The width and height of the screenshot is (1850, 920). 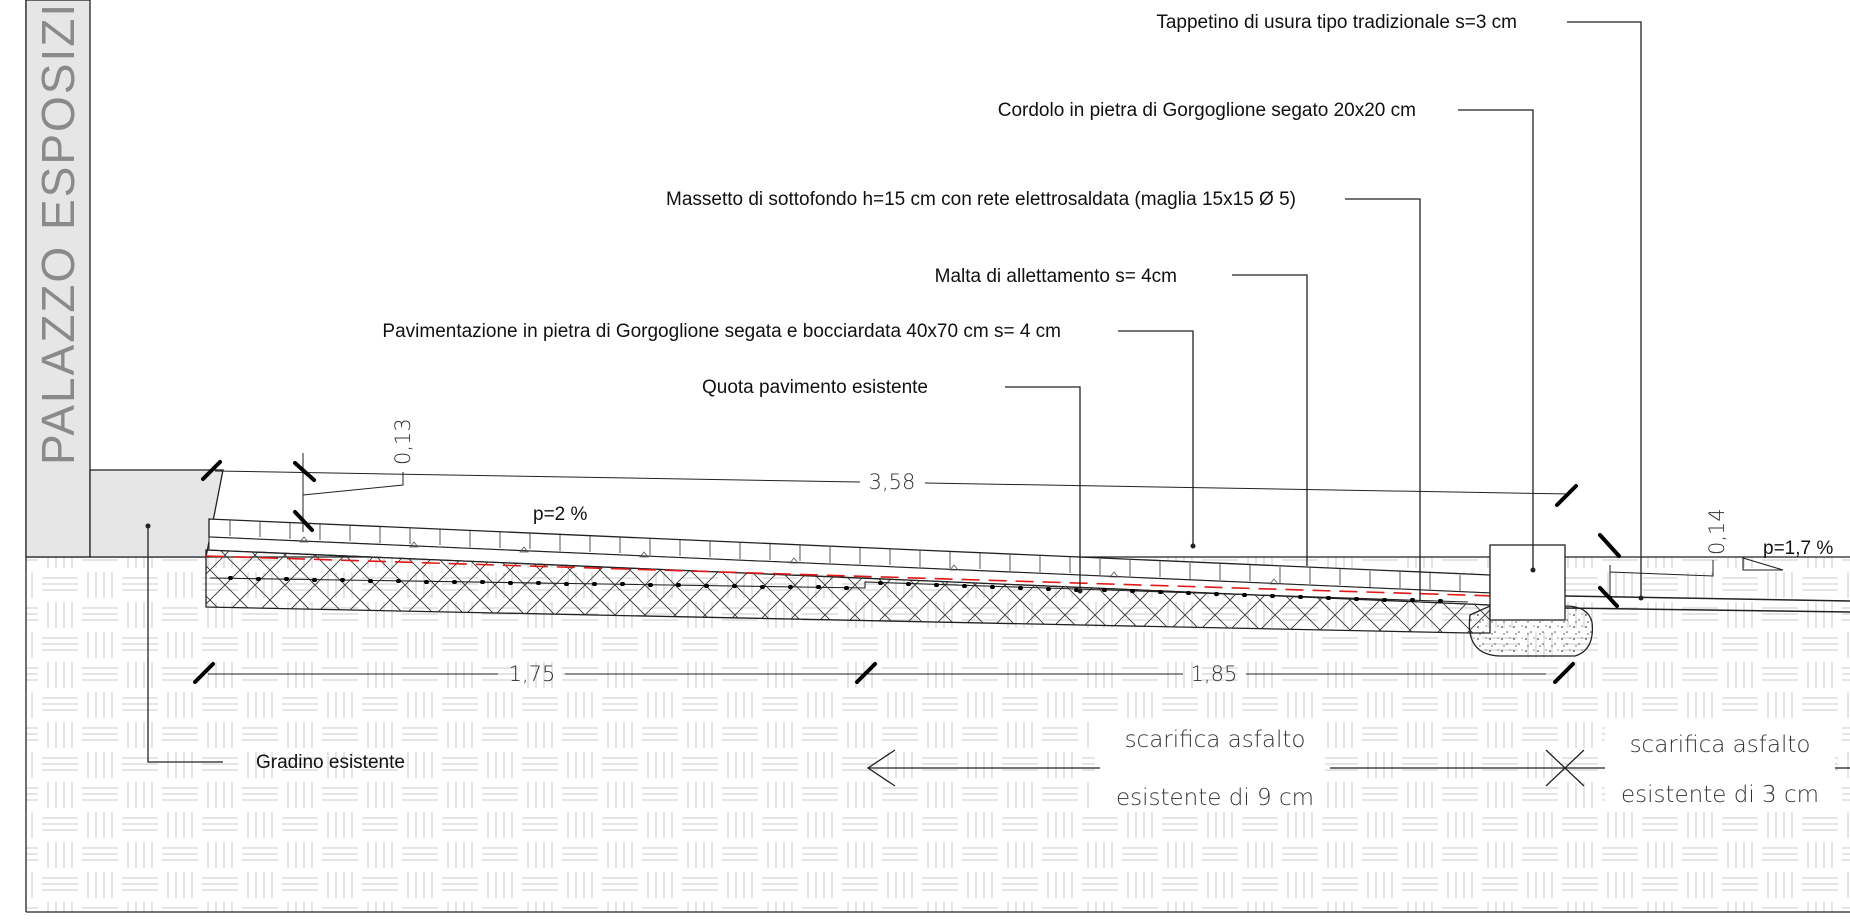 I want to click on note-left-line1: scarifica asfalto, so click(x=1215, y=740).